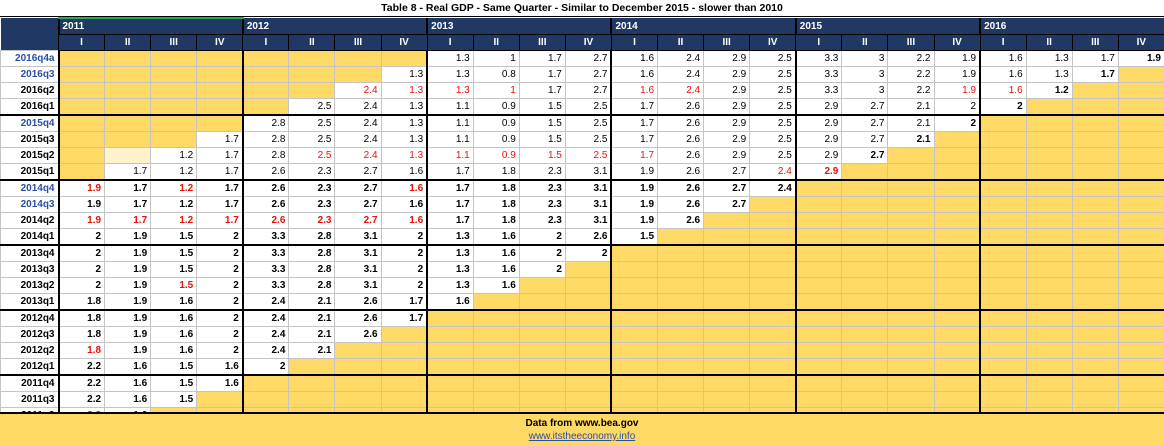 This screenshot has height=446, width=1164. What do you see at coordinates (29, 123) in the screenshot?
I see `row-label: 2015q4` at bounding box center [29, 123].